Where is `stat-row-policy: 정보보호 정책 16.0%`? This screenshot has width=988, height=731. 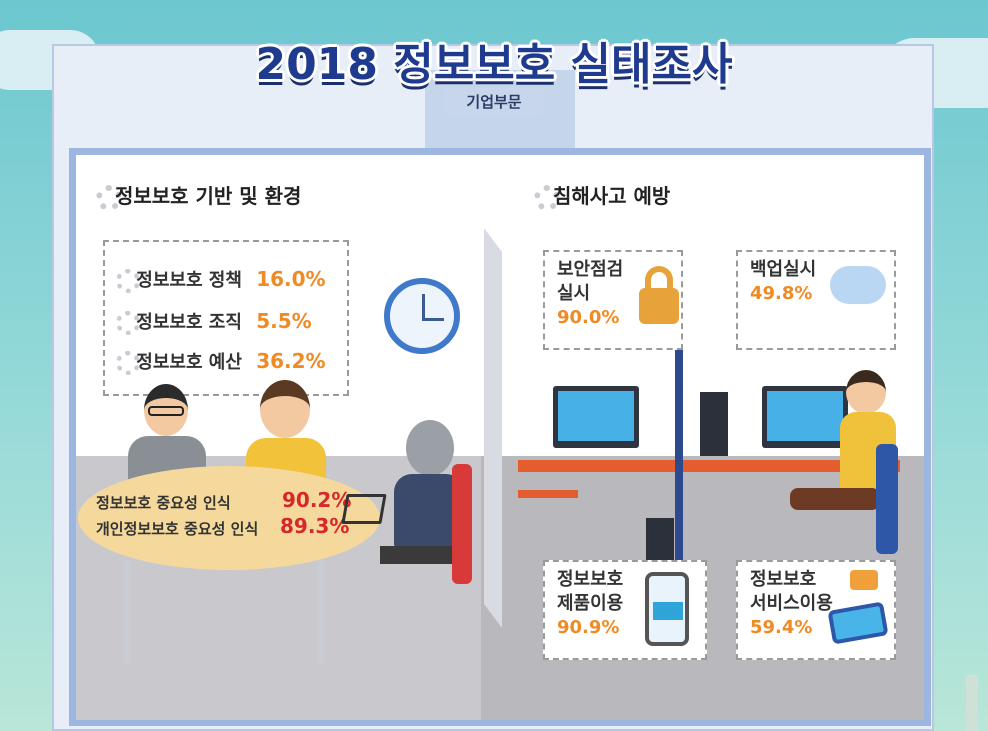
stat-row-policy: 정보보호 정책 16.0% is located at coordinates (221, 279).